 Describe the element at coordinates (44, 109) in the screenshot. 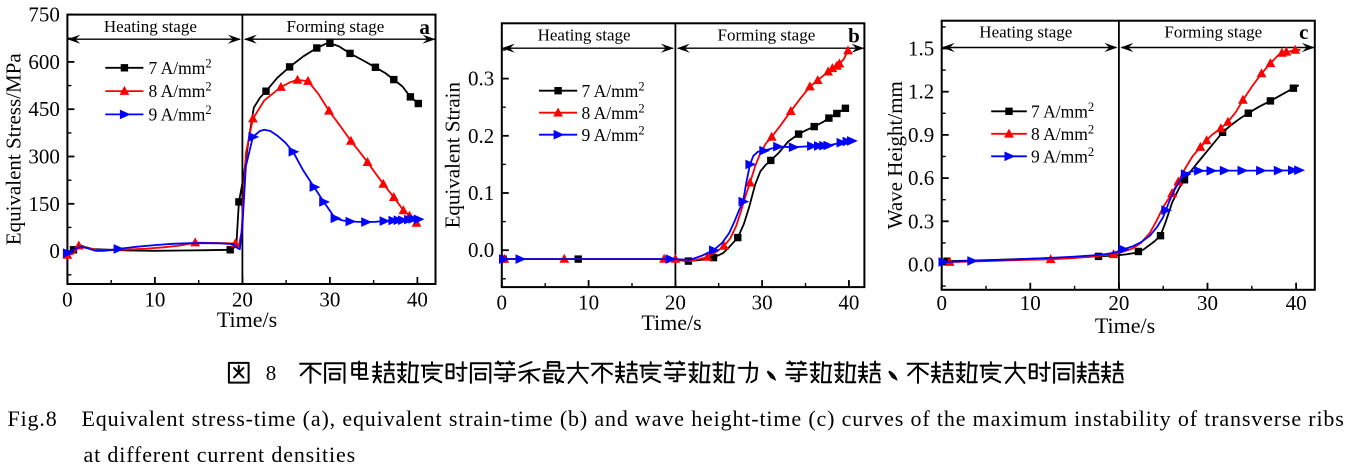

I see `svg-text: 450` at that location.